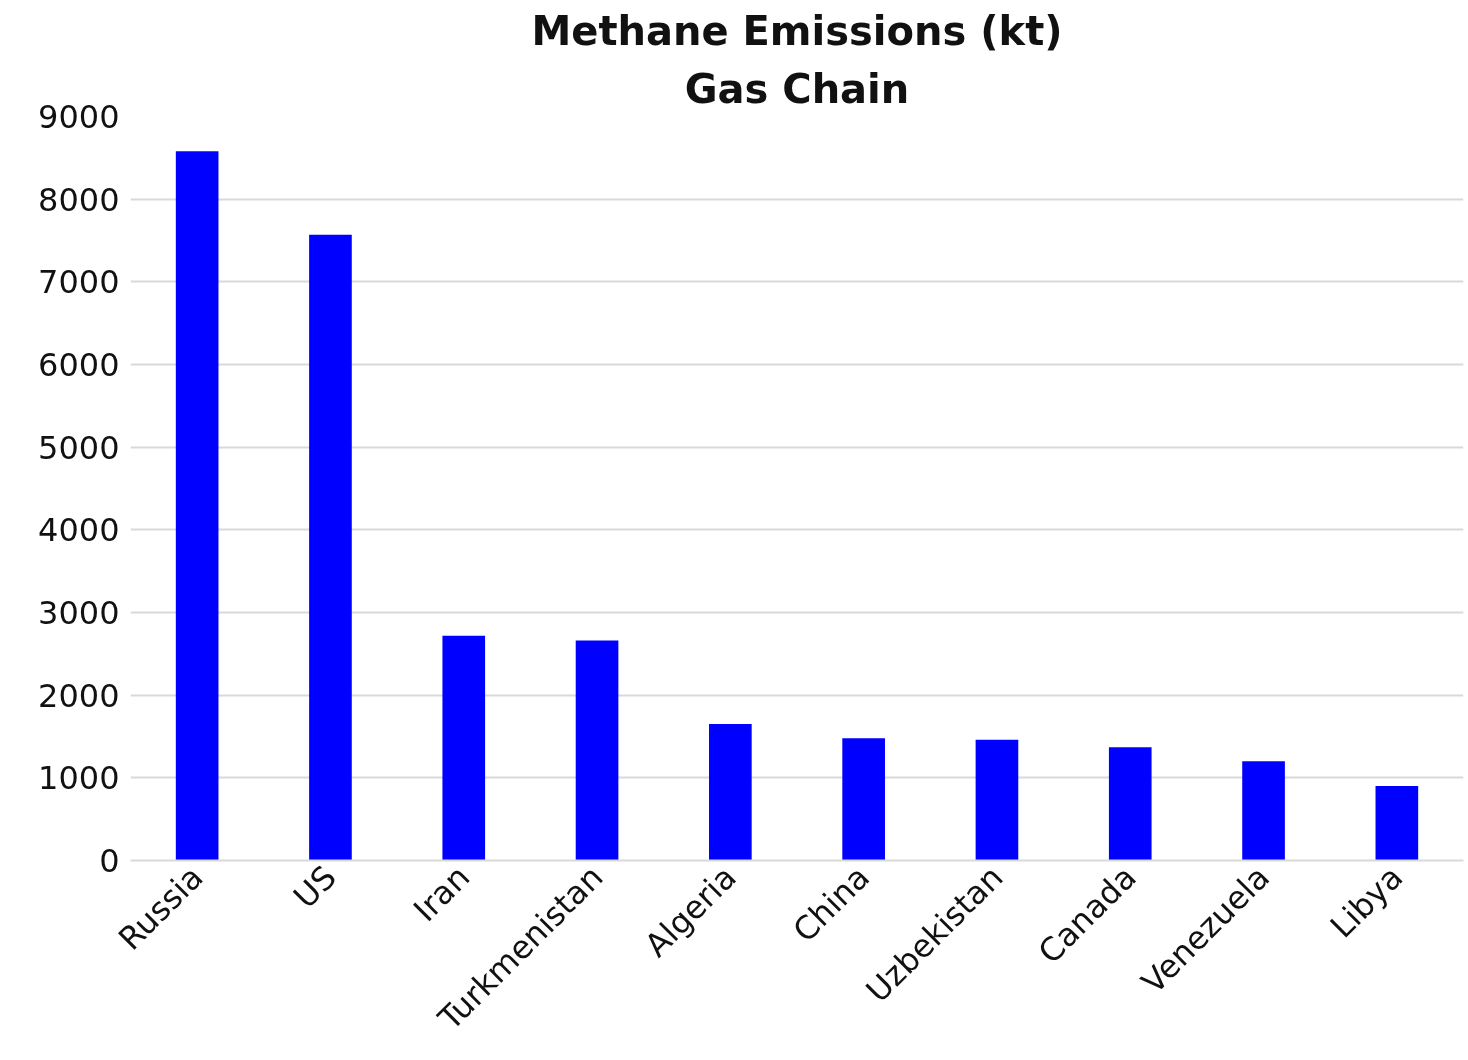 The image size is (1468, 1060). What do you see at coordinates (79, 447) in the screenshot?
I see `y-tick-label: 5000` at bounding box center [79, 447].